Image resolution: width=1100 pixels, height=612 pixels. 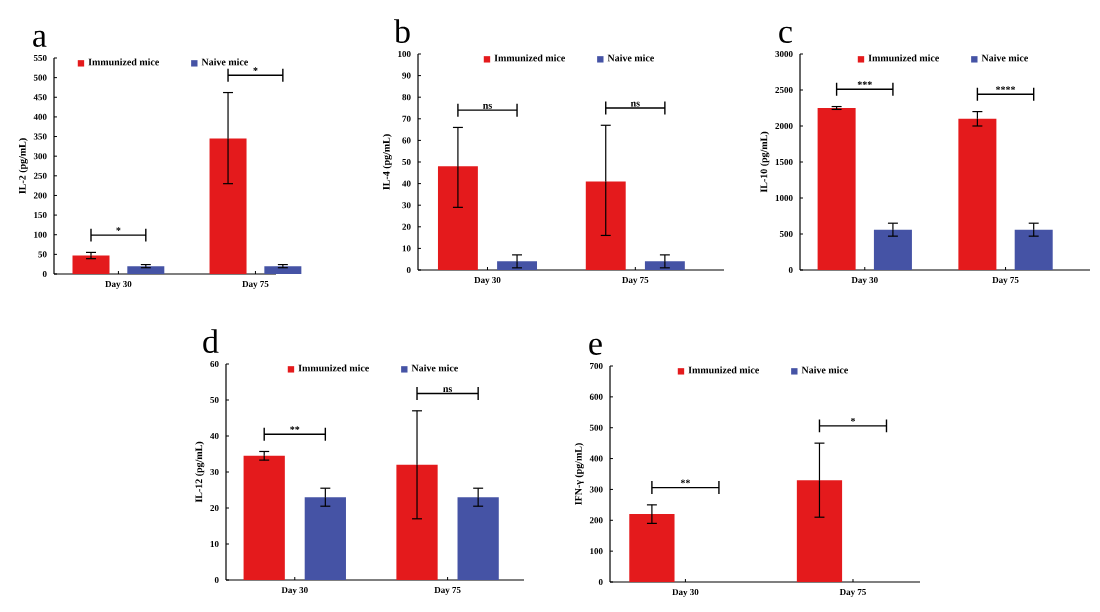 I want to click on chart-title: a, so click(x=40, y=38).